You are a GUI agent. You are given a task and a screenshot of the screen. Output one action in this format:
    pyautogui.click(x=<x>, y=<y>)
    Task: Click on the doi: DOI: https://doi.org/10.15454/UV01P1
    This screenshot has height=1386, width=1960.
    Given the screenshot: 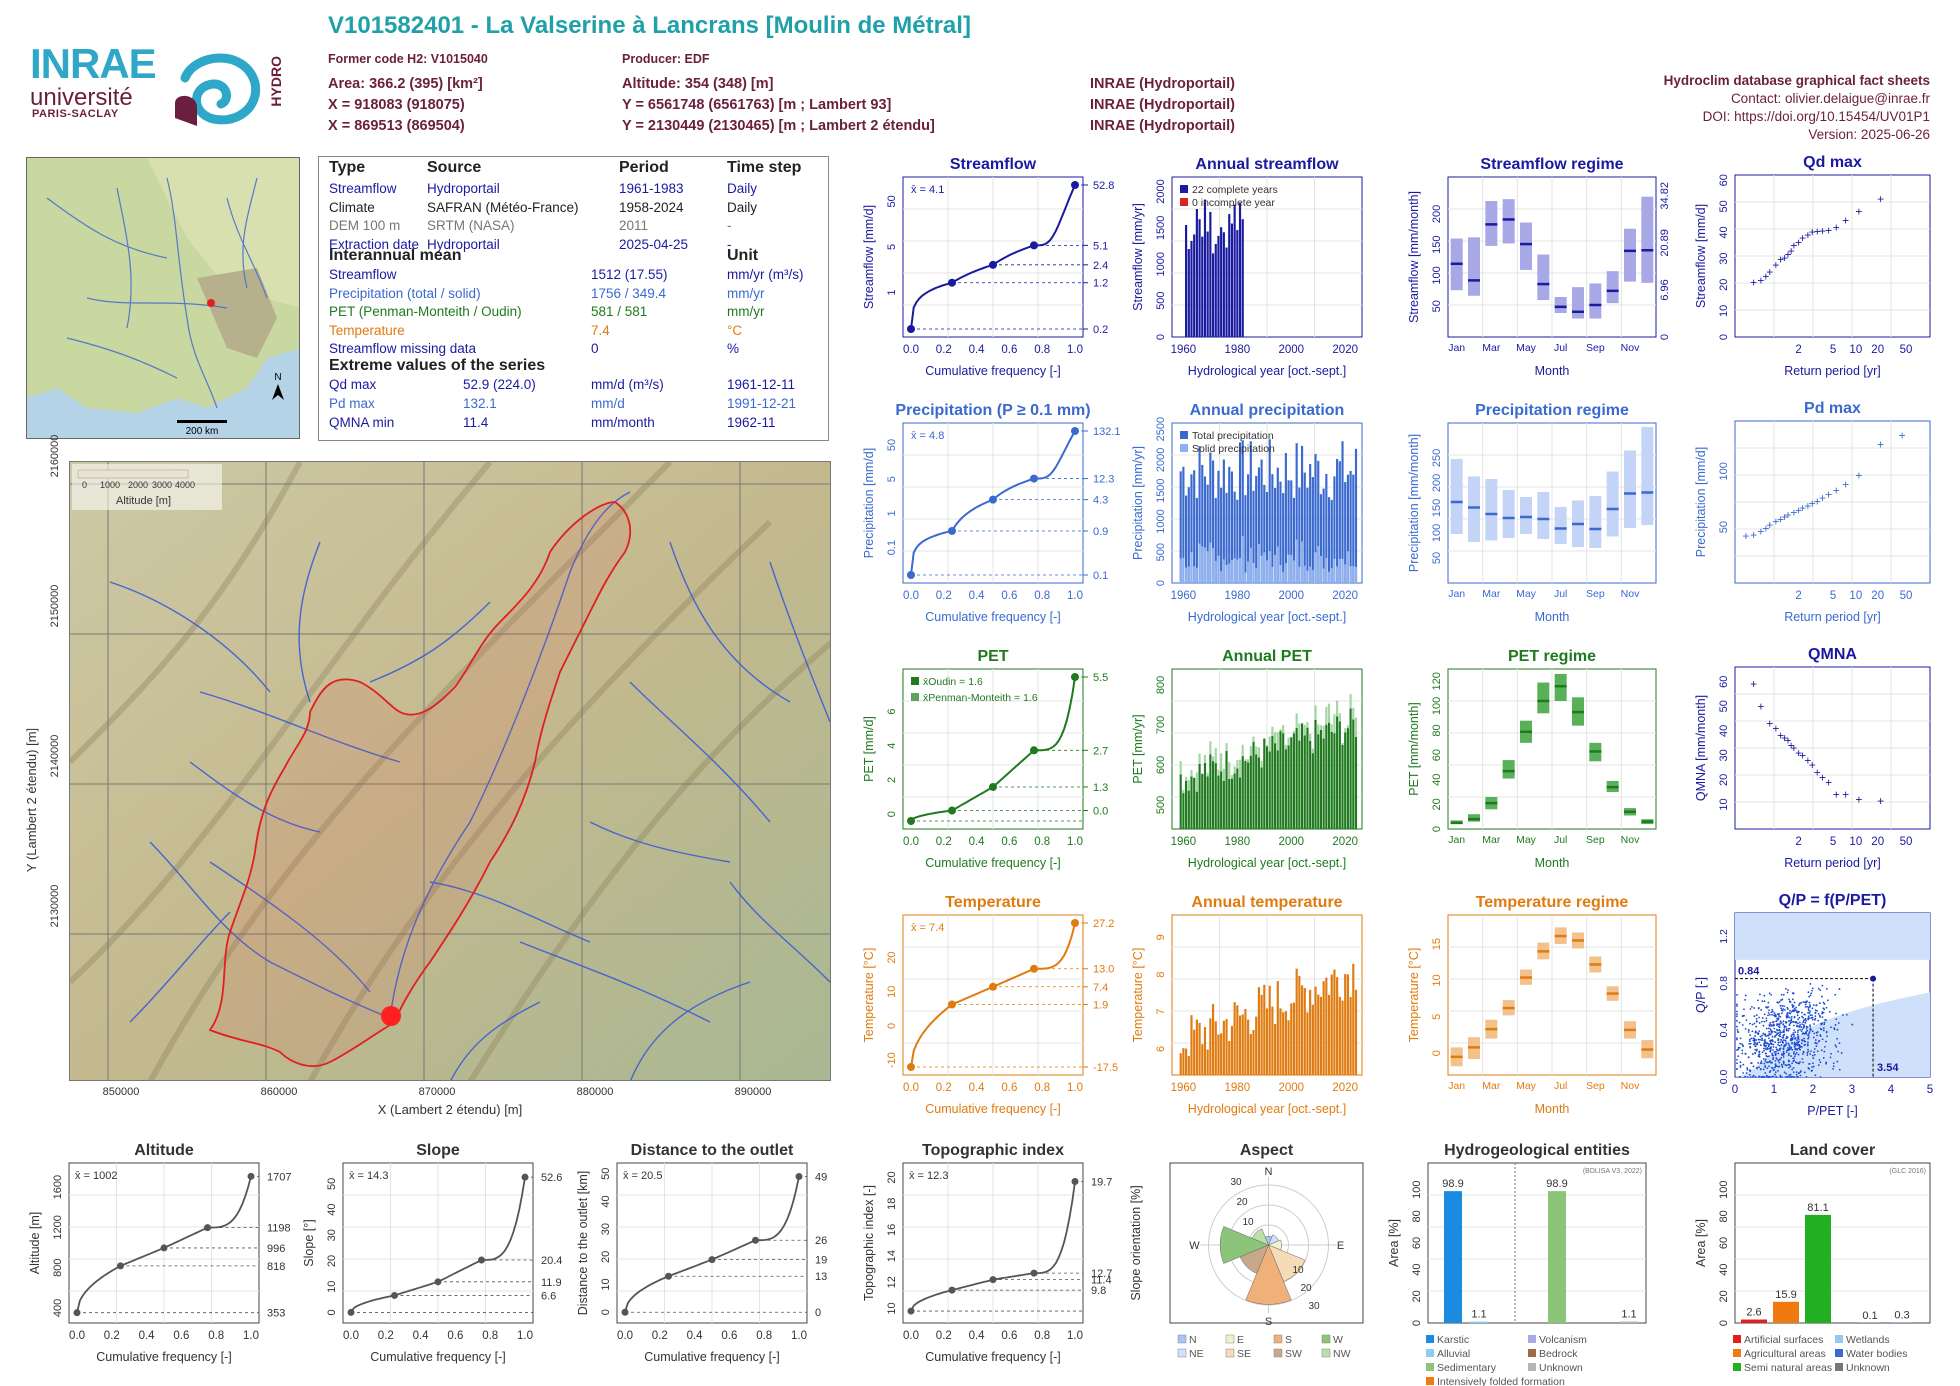 What is the action you would take?
    pyautogui.click(x=1816, y=116)
    